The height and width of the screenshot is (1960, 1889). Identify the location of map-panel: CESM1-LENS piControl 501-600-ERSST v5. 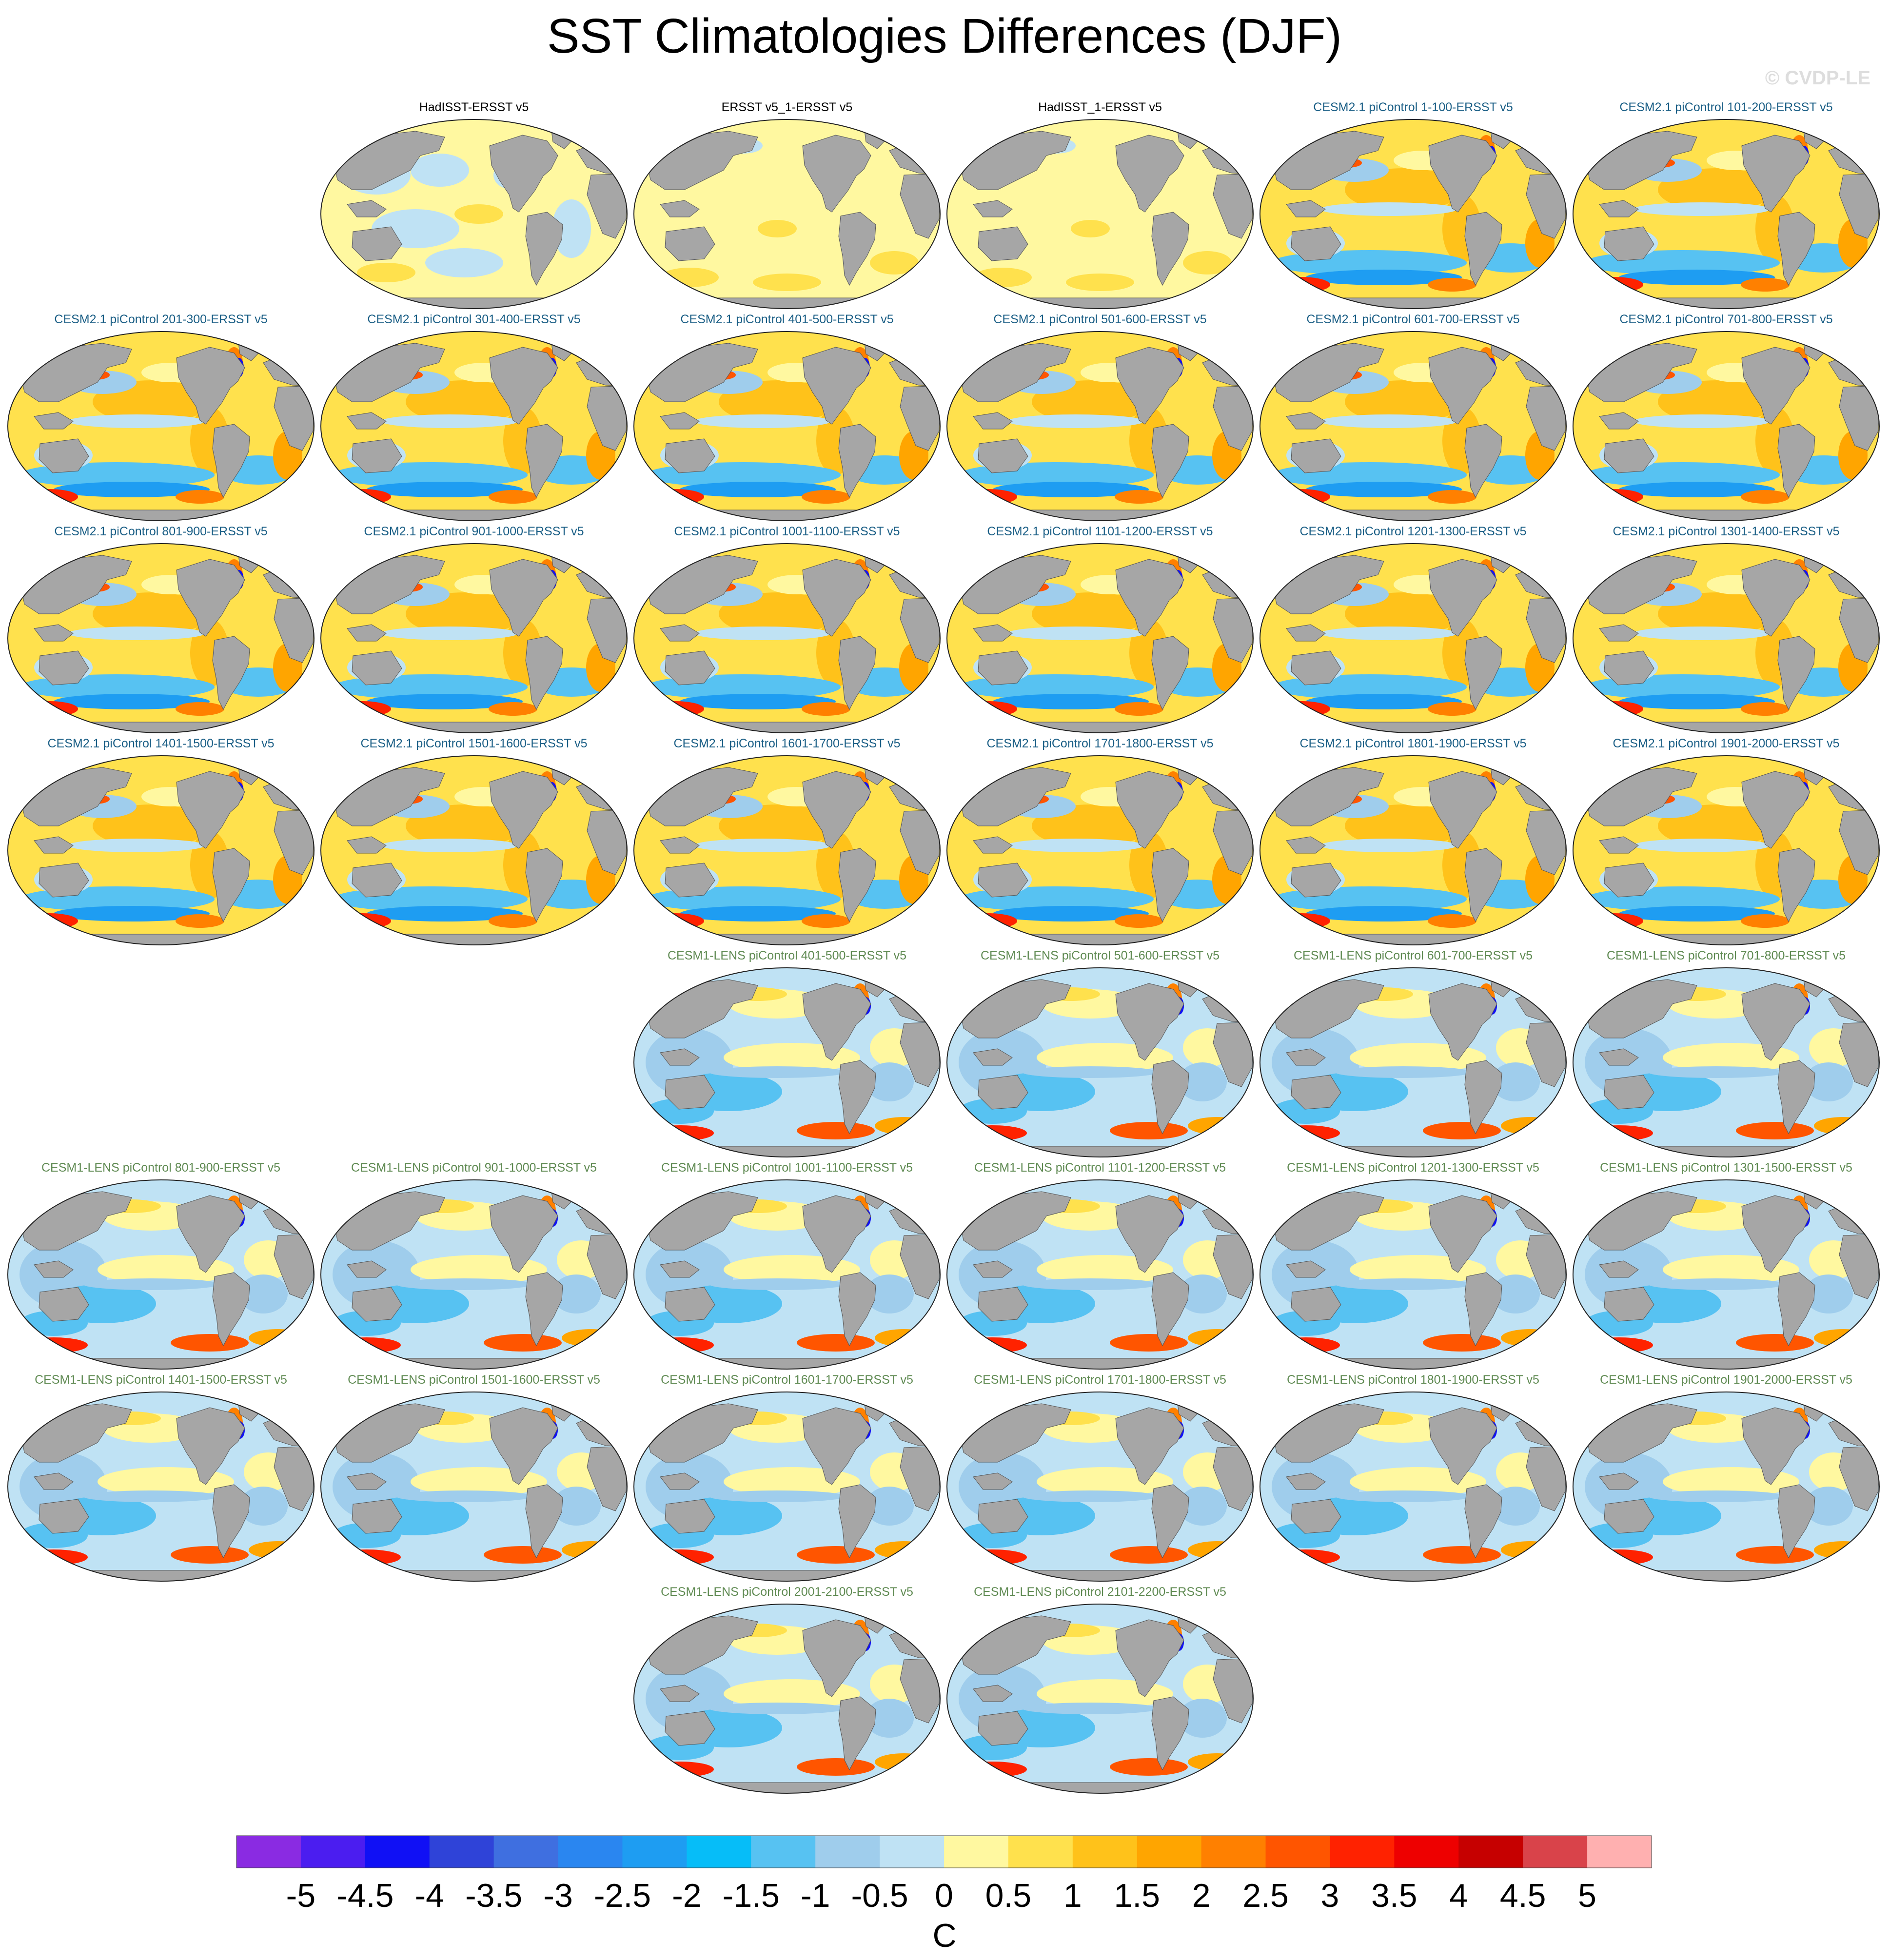
(1100, 1055).